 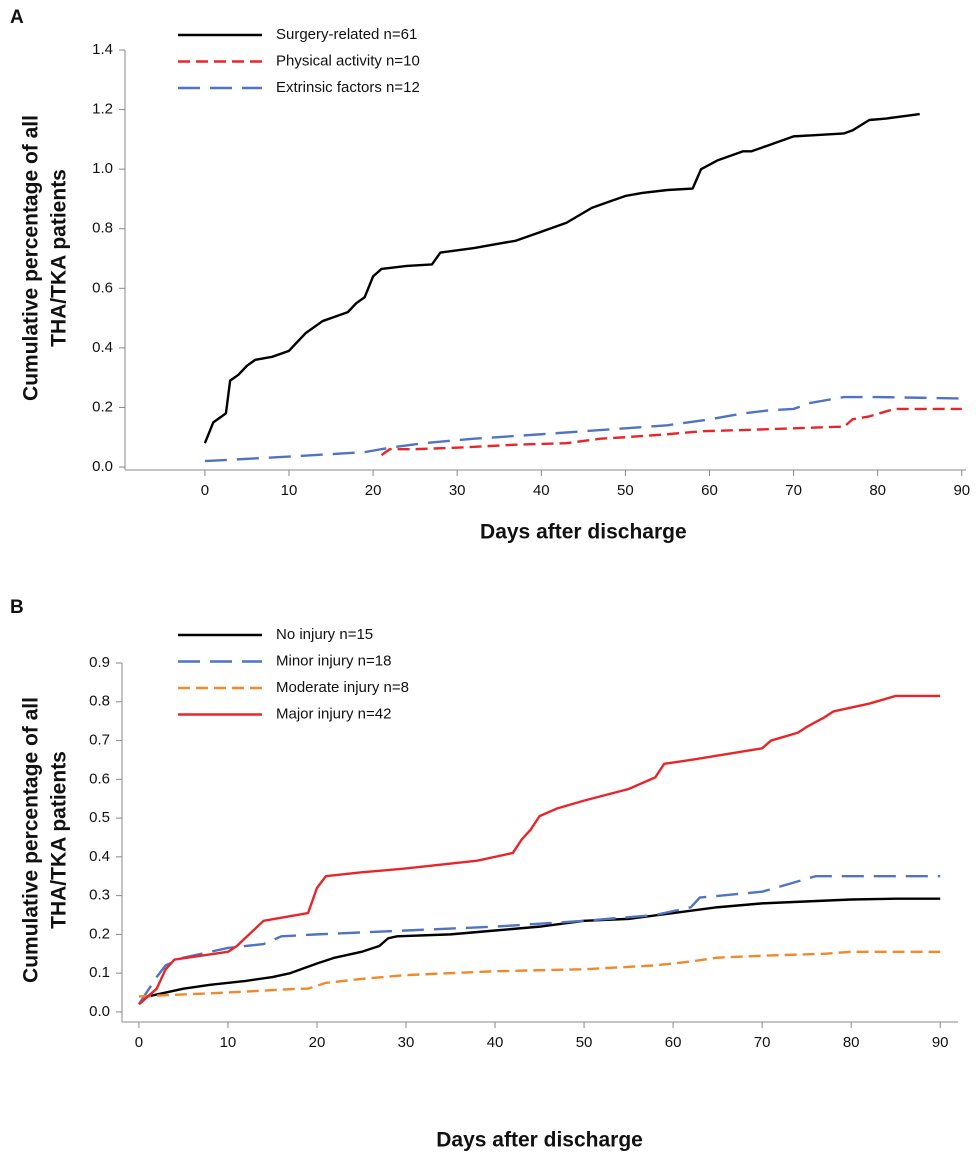 I want to click on legend-label: Surgery-related n=61, so click(x=346, y=34).